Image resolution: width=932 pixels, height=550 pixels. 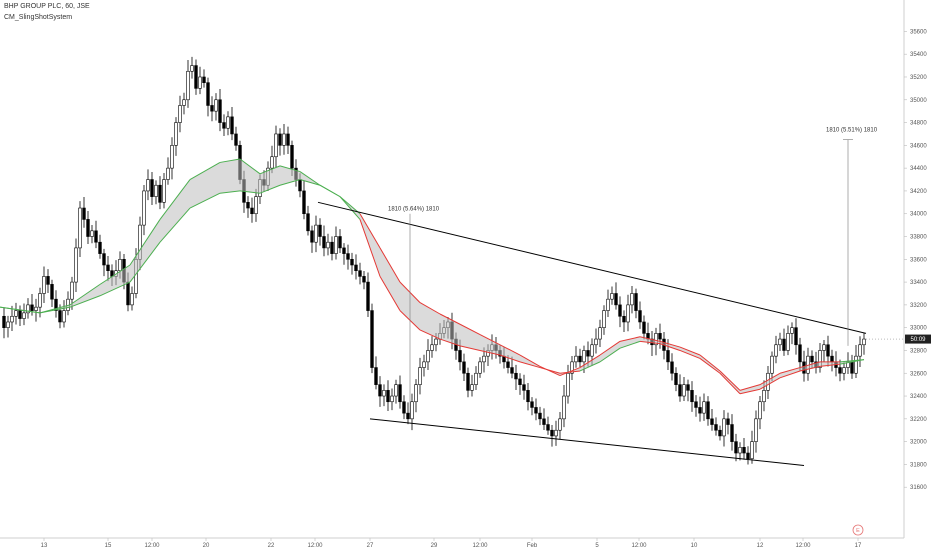 I want to click on price-tick-label: 33400, so click(x=918, y=283).